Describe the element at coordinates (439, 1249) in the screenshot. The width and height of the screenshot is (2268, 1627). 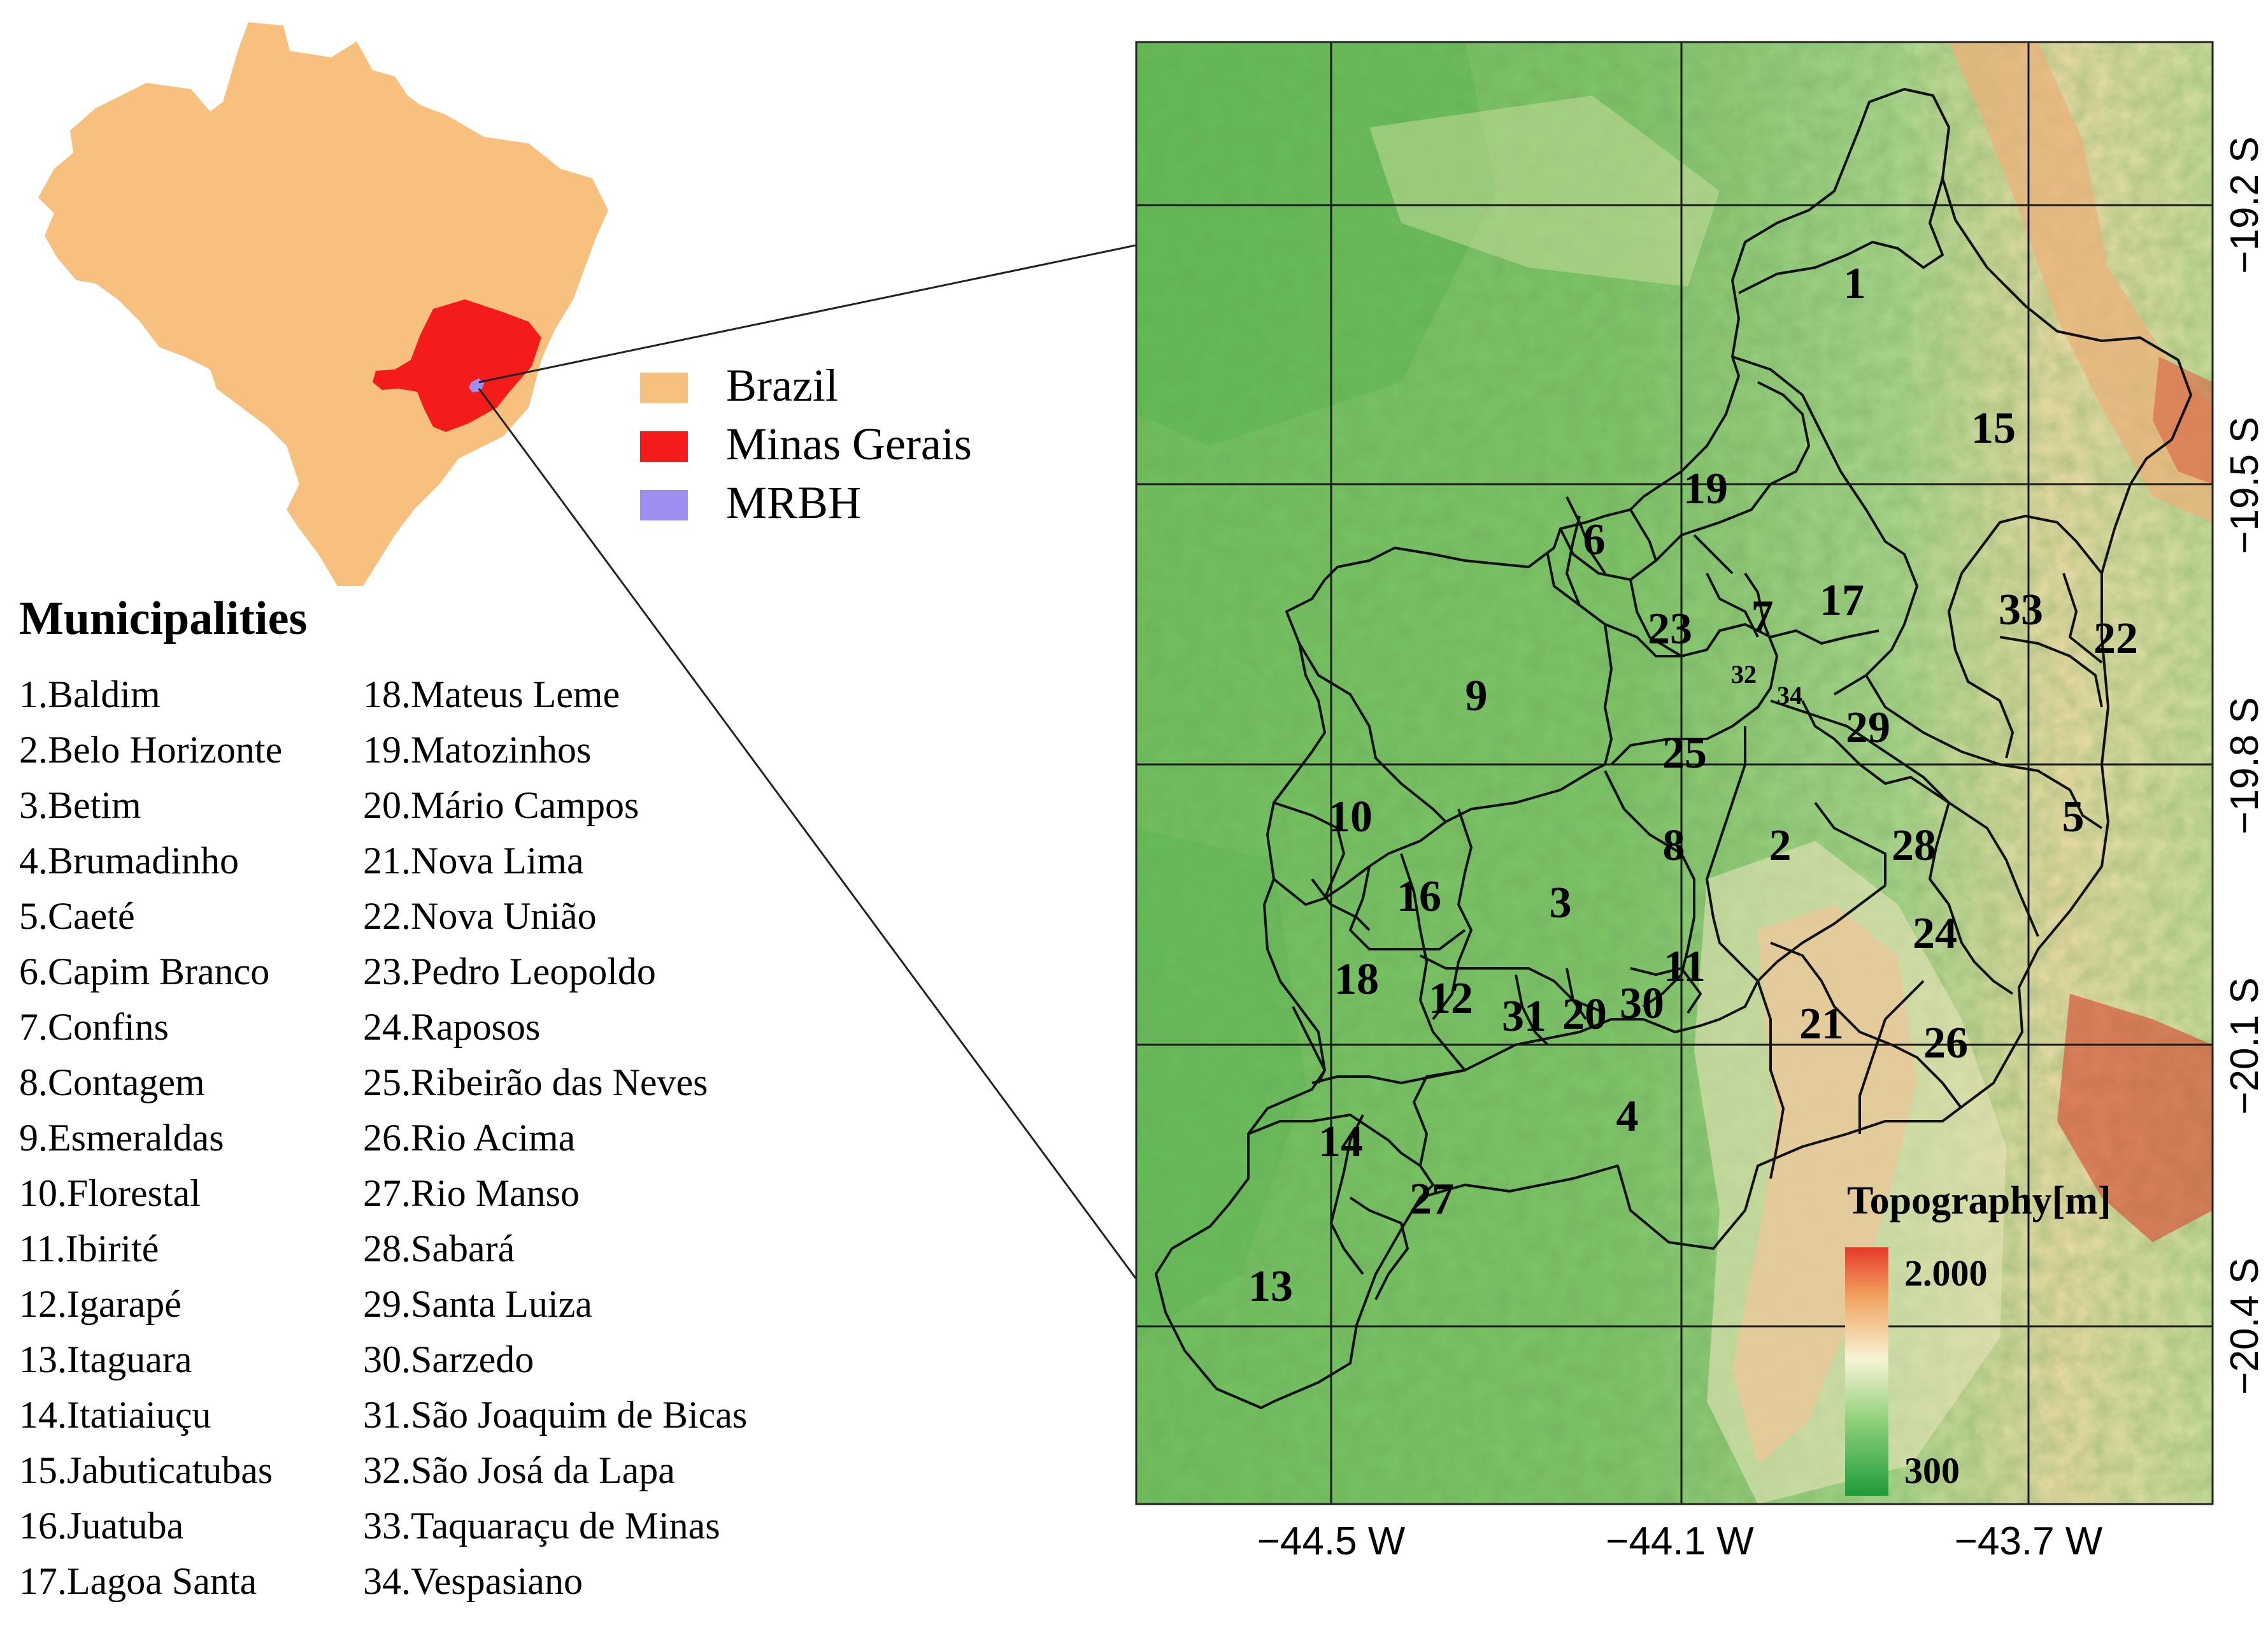
I see `municipality-list-item: 28.Sabará` at that location.